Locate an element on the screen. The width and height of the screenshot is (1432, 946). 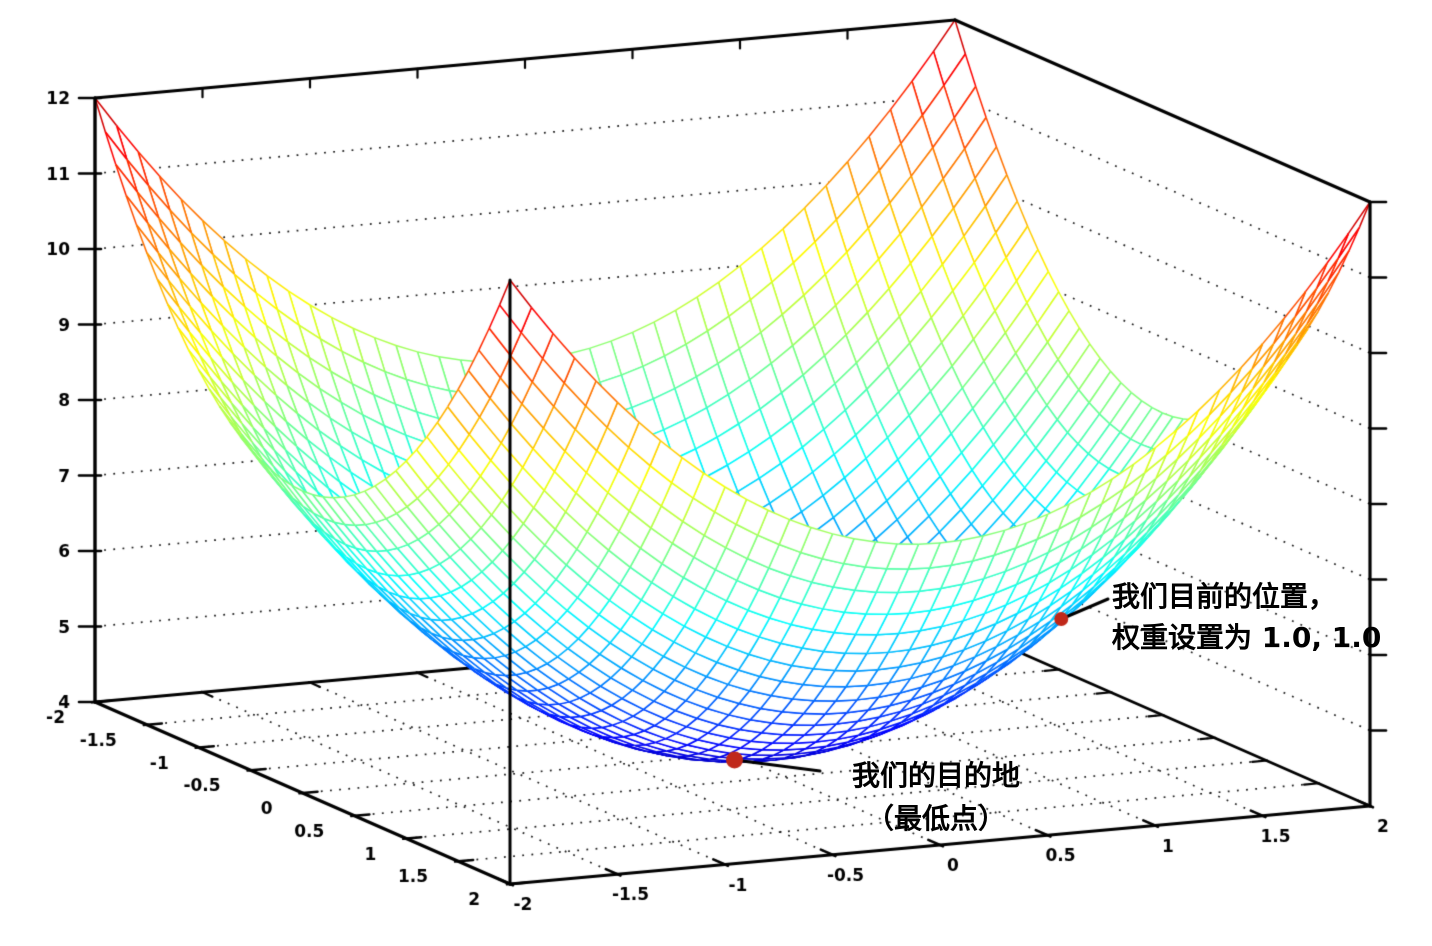
annotation-destination-line2: （最低点） is located at coordinates (935, 818).